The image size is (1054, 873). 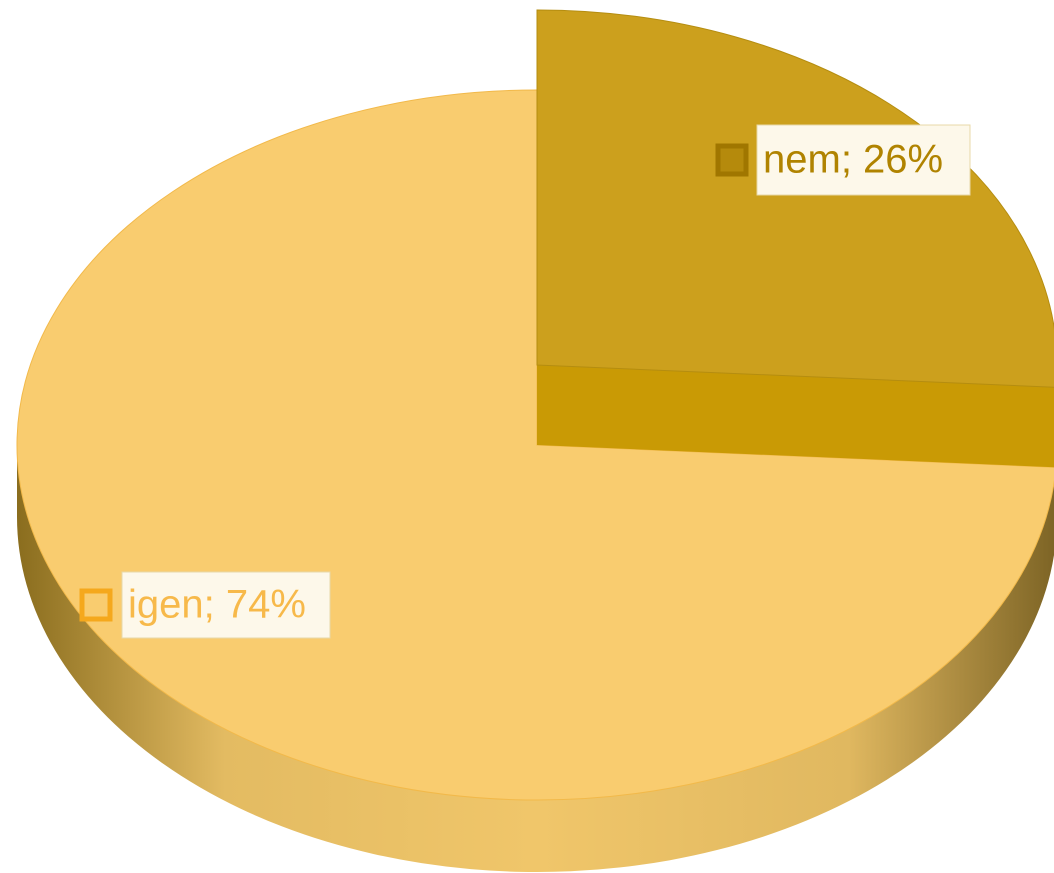 I want to click on data-label: igen; 74%, so click(x=217, y=605).